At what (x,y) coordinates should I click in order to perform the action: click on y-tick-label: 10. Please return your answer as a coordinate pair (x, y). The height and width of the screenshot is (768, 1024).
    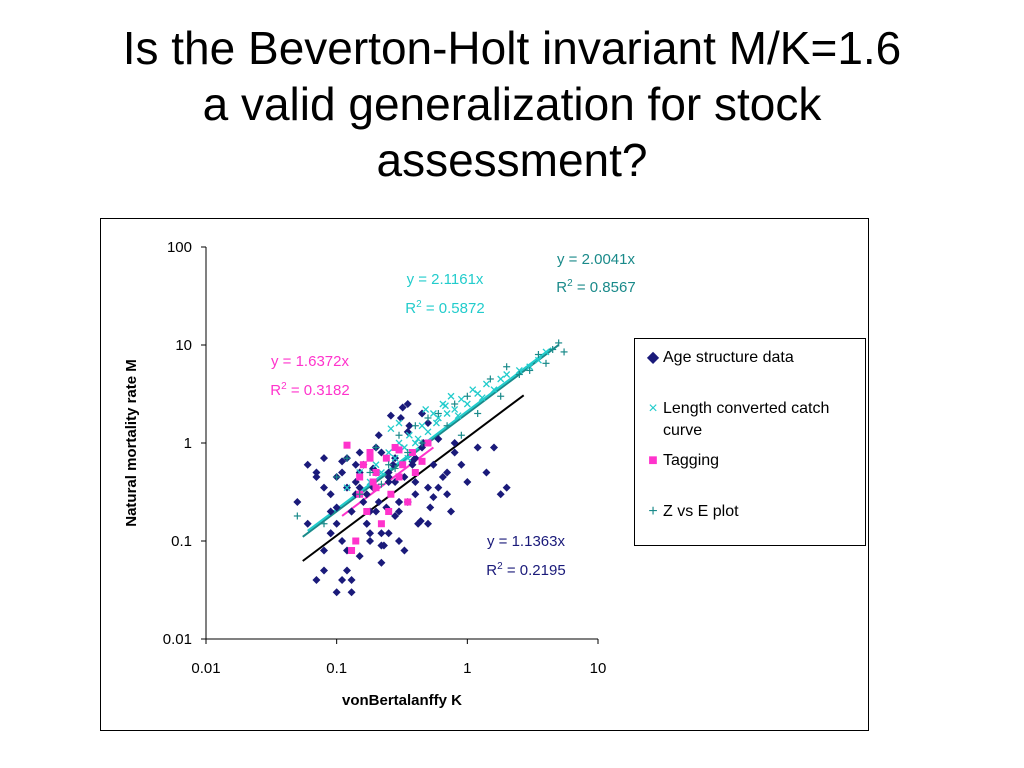
    Looking at the image, I should click on (183, 345).